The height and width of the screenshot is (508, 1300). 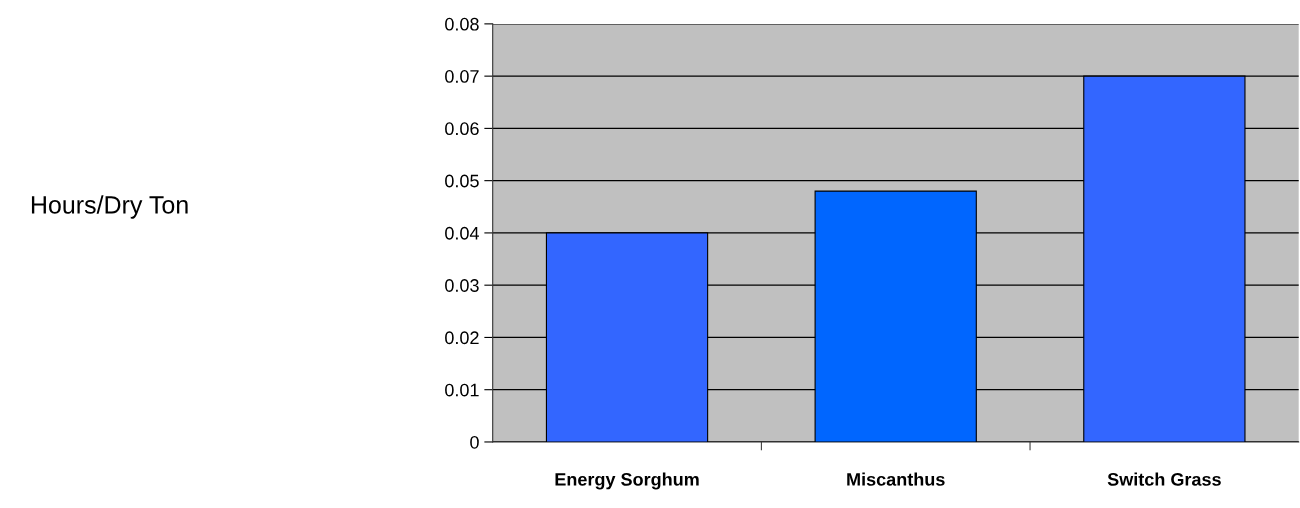 What do you see at coordinates (462, 390) in the screenshot?
I see `y-tick-label: 0.01` at bounding box center [462, 390].